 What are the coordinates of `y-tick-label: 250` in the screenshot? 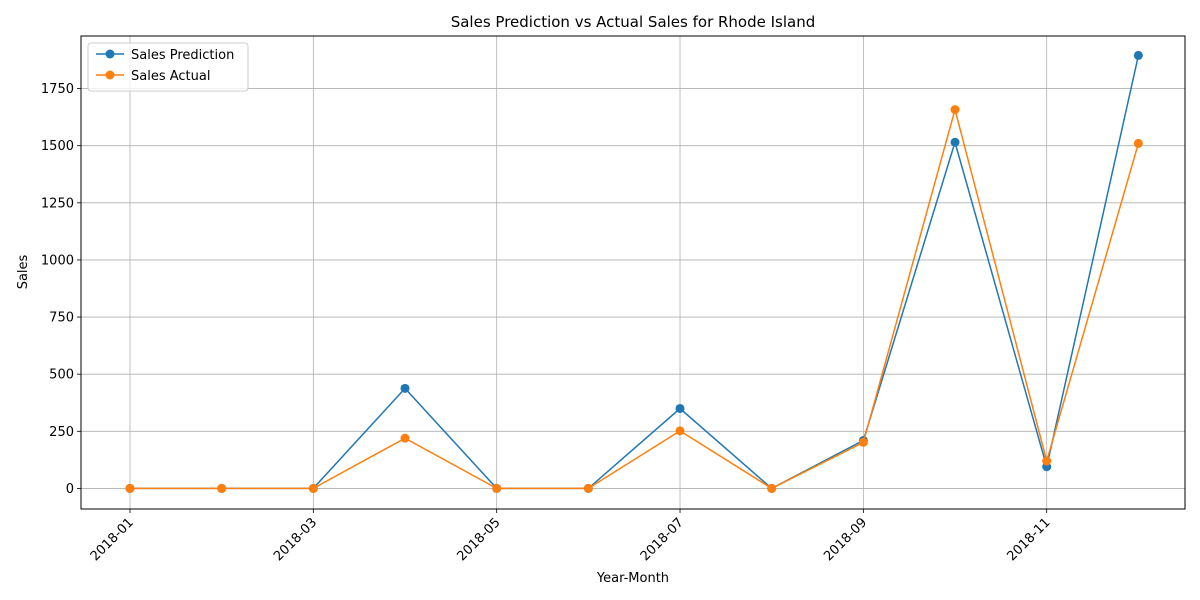 It's located at (61, 432).